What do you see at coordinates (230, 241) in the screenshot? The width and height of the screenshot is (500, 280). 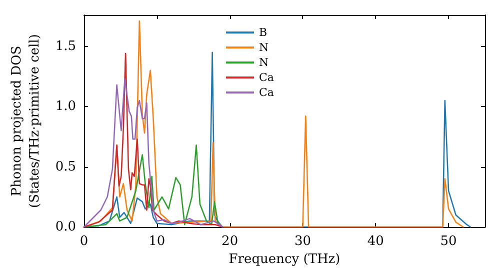 I see `x-tick-label: 20` at bounding box center [230, 241].